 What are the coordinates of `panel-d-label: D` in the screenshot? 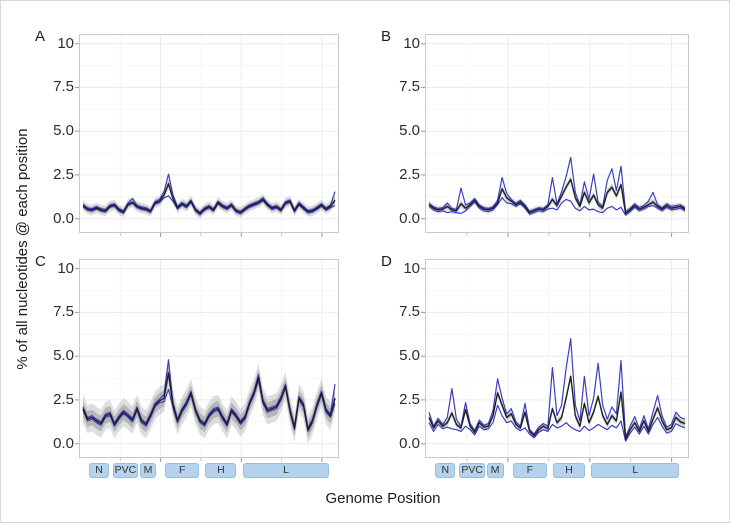 It's located at (386, 261).